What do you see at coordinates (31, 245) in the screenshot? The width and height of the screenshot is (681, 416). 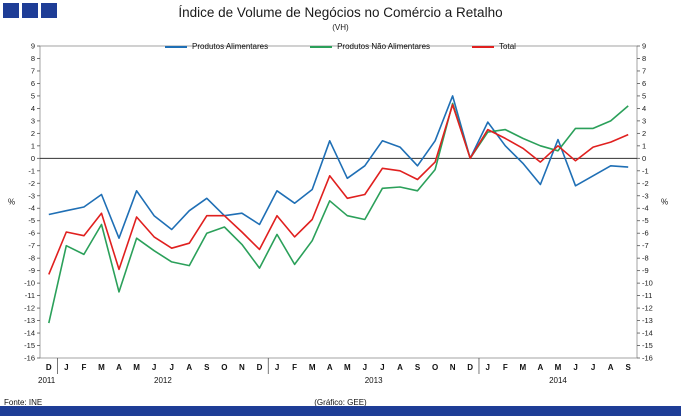 I see `y-tick-label-left: -7` at bounding box center [31, 245].